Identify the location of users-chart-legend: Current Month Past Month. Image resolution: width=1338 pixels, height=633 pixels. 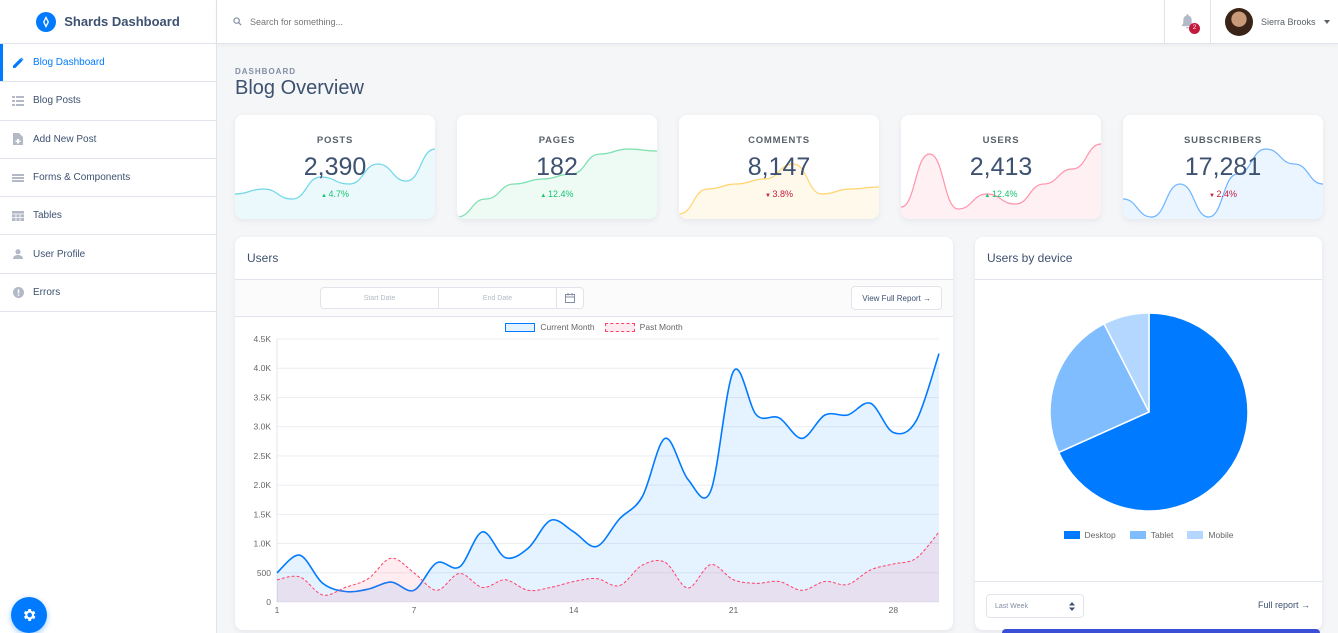
(594, 327).